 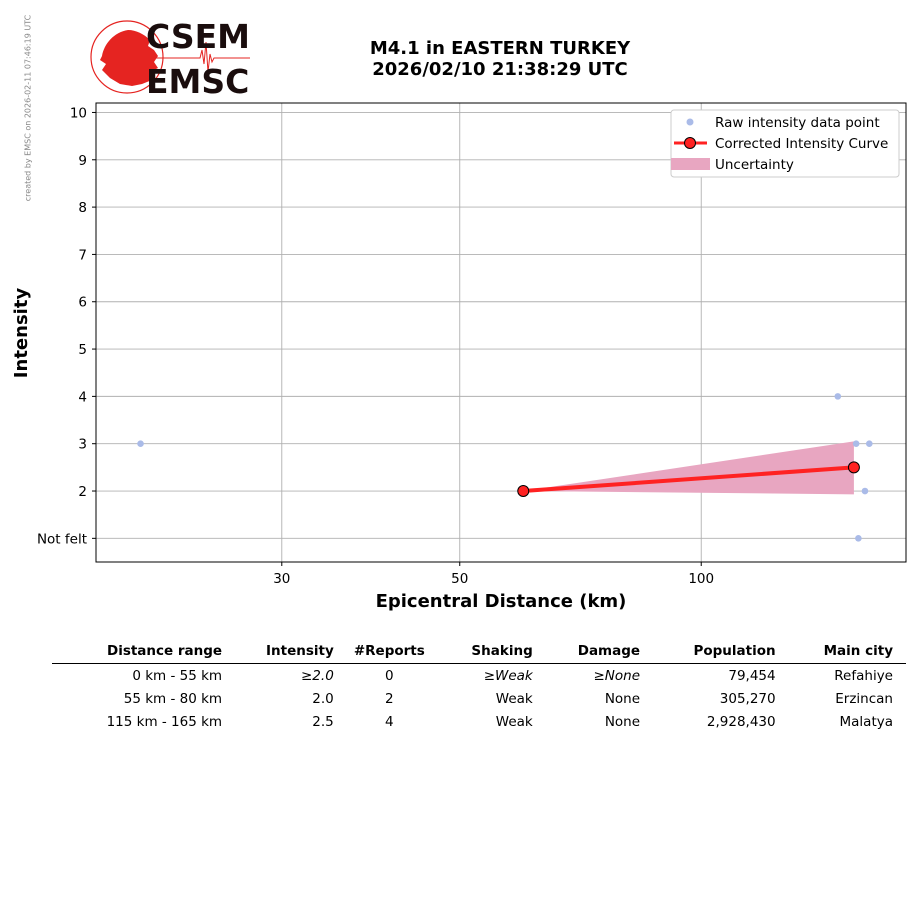 What do you see at coordinates (82, 161) in the screenshot?
I see `y-tick-label: 9` at bounding box center [82, 161].